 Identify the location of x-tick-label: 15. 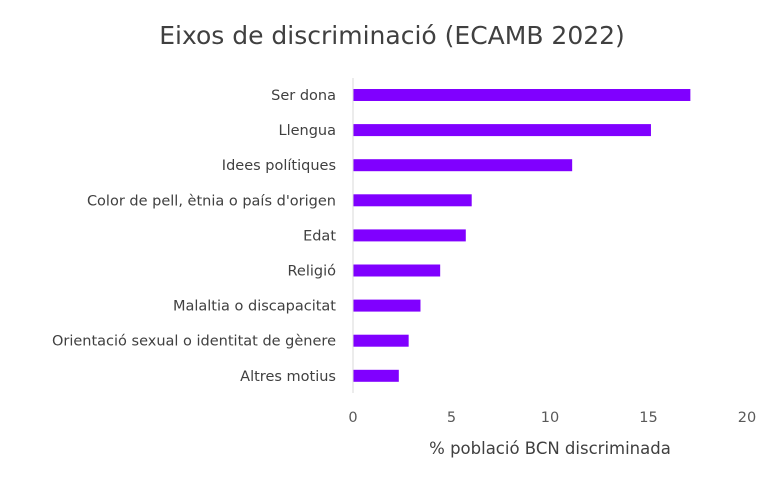
(648, 418).